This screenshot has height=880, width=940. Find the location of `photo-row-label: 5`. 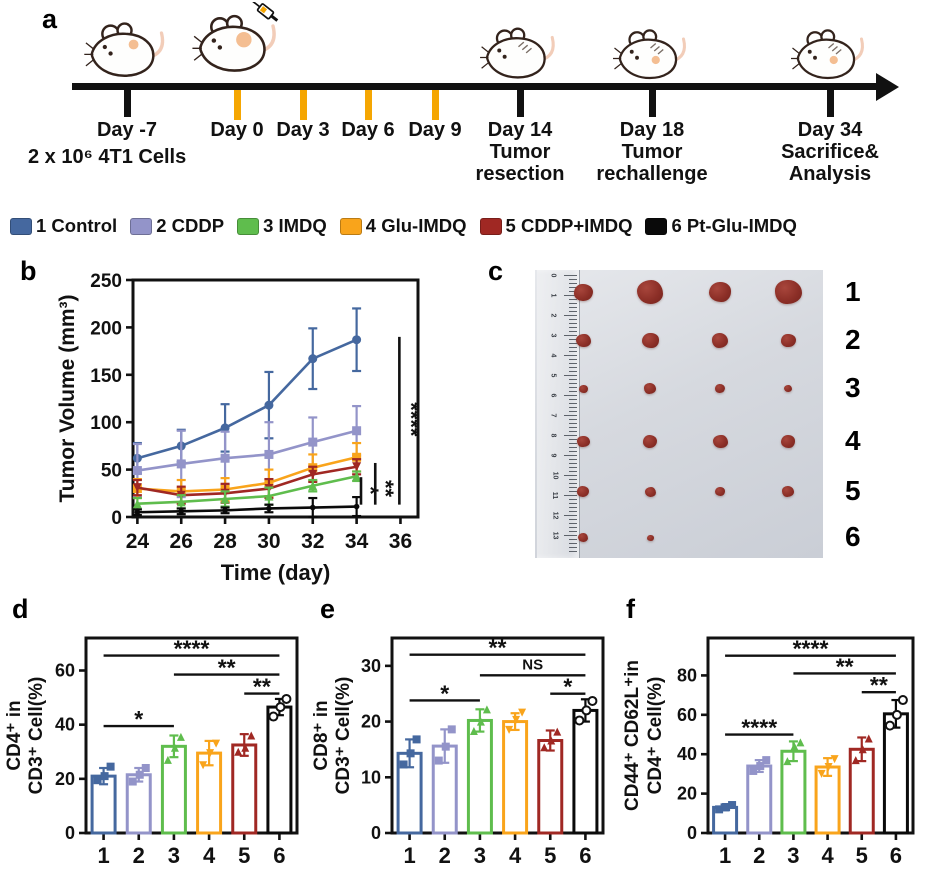

photo-row-label: 5 is located at coordinates (853, 490).